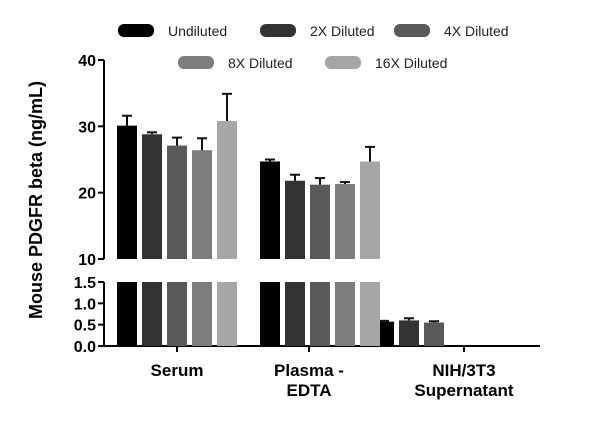 The width and height of the screenshot is (600, 437). What do you see at coordinates (87, 61) in the screenshot?
I see `y-tick-label: 40` at bounding box center [87, 61].